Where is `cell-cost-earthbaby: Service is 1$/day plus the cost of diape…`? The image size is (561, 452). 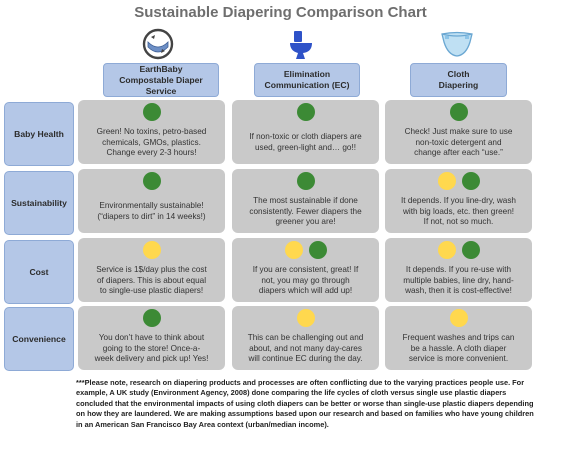
cell-cost-earthbaby: Service is 1$/day plus the cost of diape… is located at coordinates (151, 270).